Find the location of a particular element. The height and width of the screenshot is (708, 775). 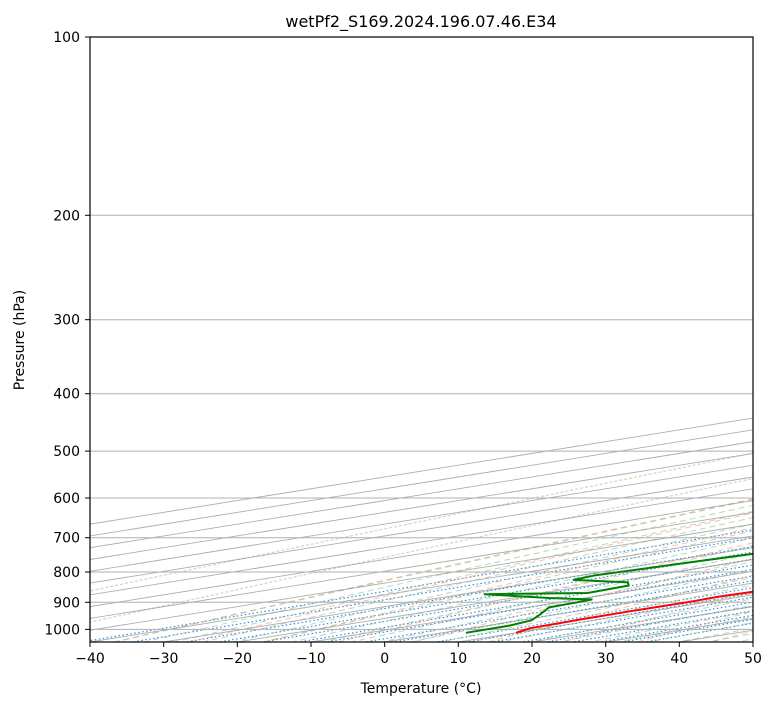

y-tick-label: 400 is located at coordinates (66, 395).